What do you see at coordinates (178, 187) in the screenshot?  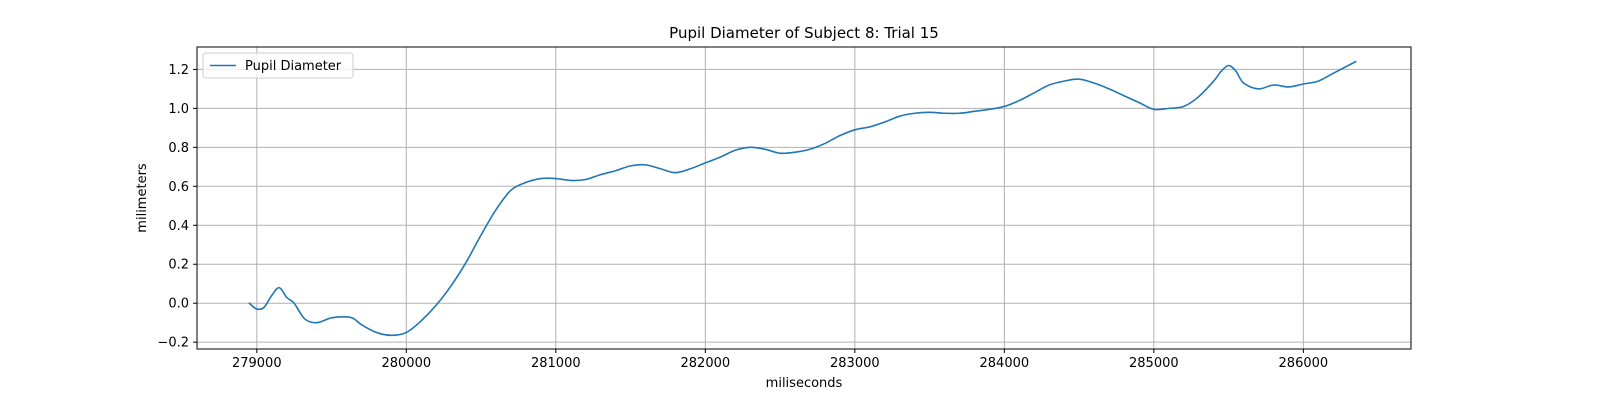 I see `y-tick-label: 0.6` at bounding box center [178, 187].